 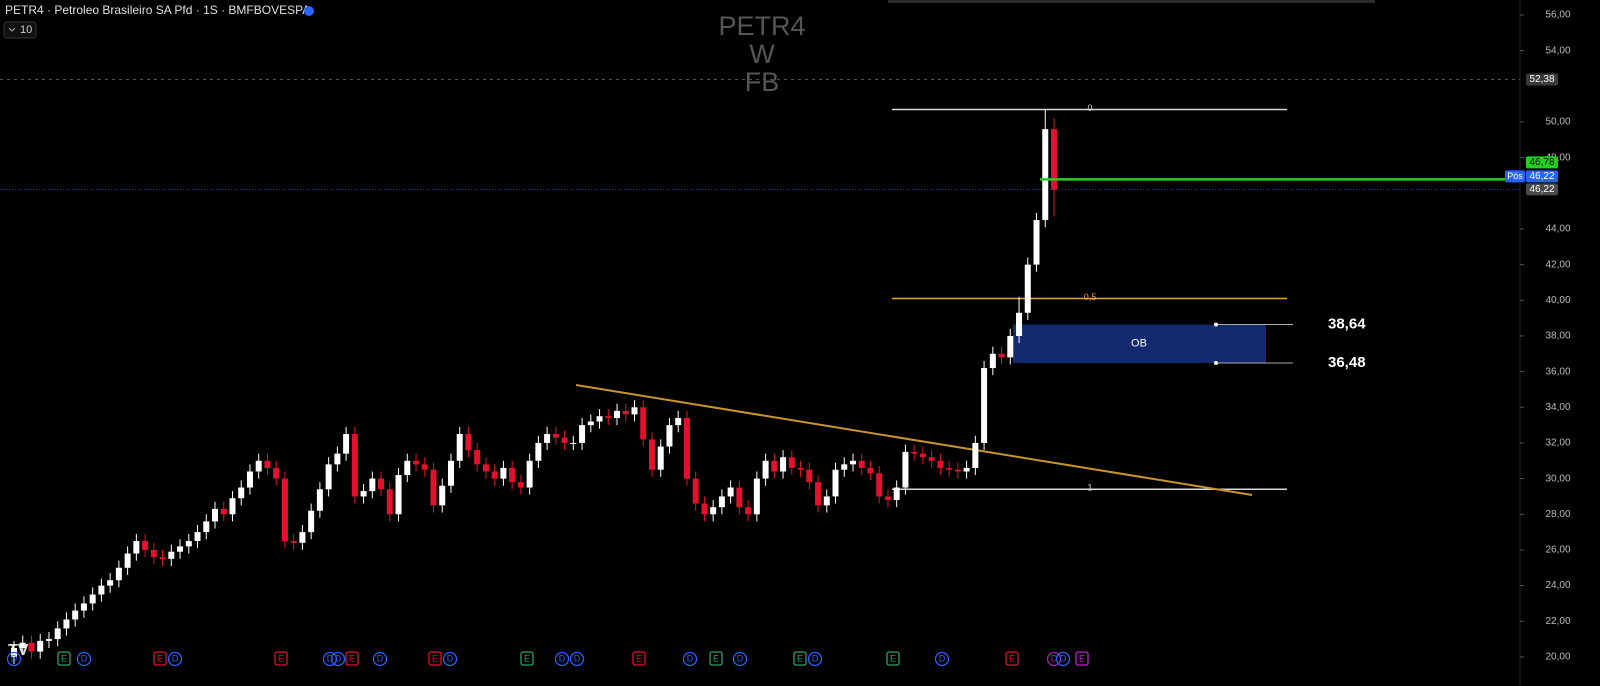 I want to click on y-tick-label: 48,00, so click(x=1557, y=157).